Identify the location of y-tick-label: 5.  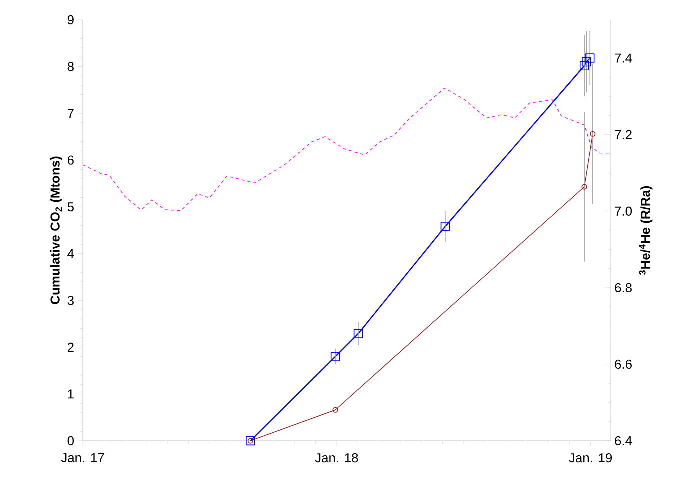
(71, 207).